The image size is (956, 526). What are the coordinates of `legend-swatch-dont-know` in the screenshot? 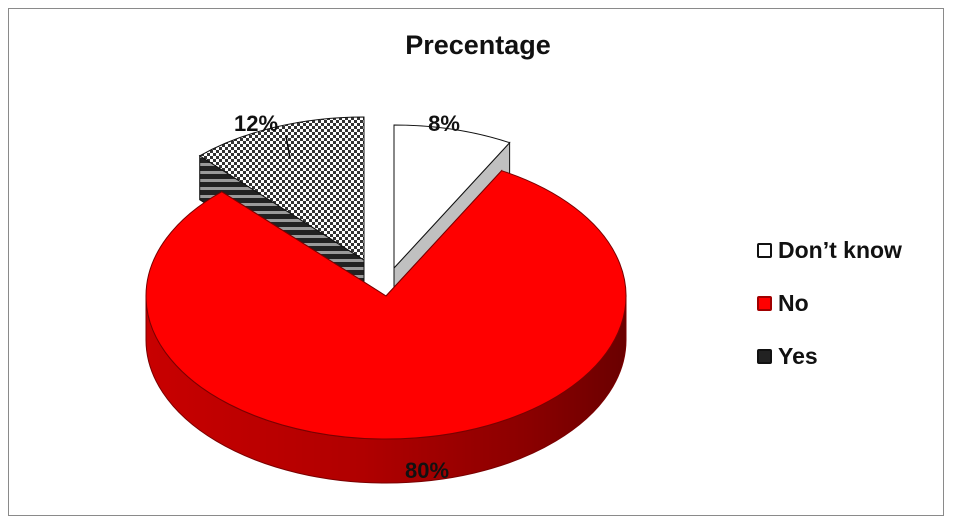 It's located at (764, 250).